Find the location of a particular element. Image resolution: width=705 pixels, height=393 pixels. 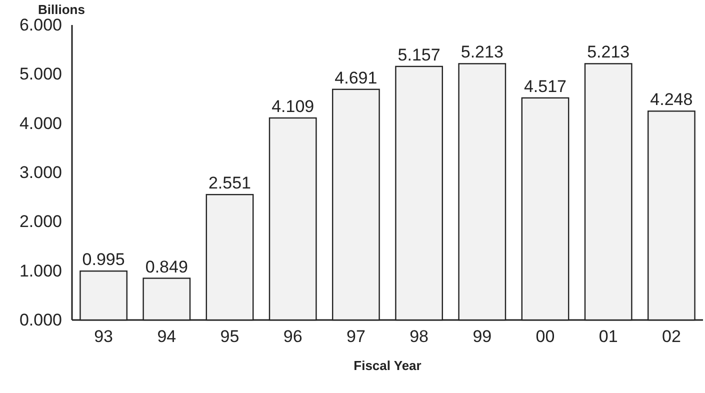

x-tick-label: 02 is located at coordinates (671, 336).